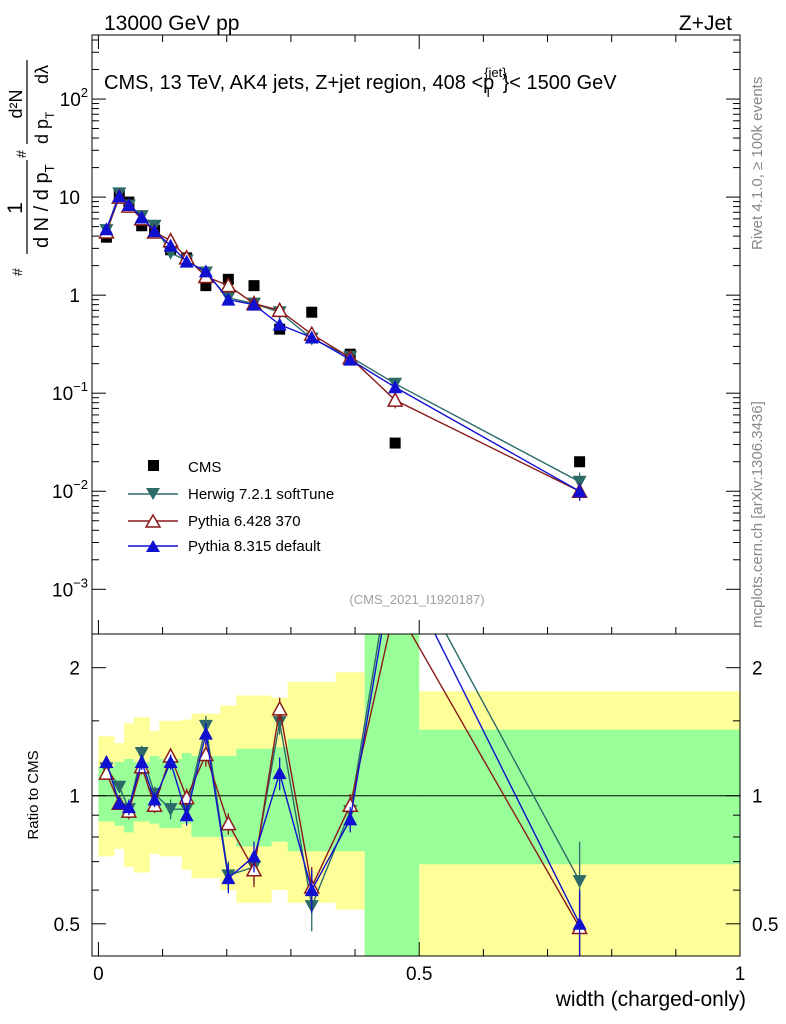 This screenshot has width=786, height=1024. What do you see at coordinates (30, 168) in the screenshot?
I see `main-ylabel: # 1 d N / d pT # d²N d pT dλ` at bounding box center [30, 168].